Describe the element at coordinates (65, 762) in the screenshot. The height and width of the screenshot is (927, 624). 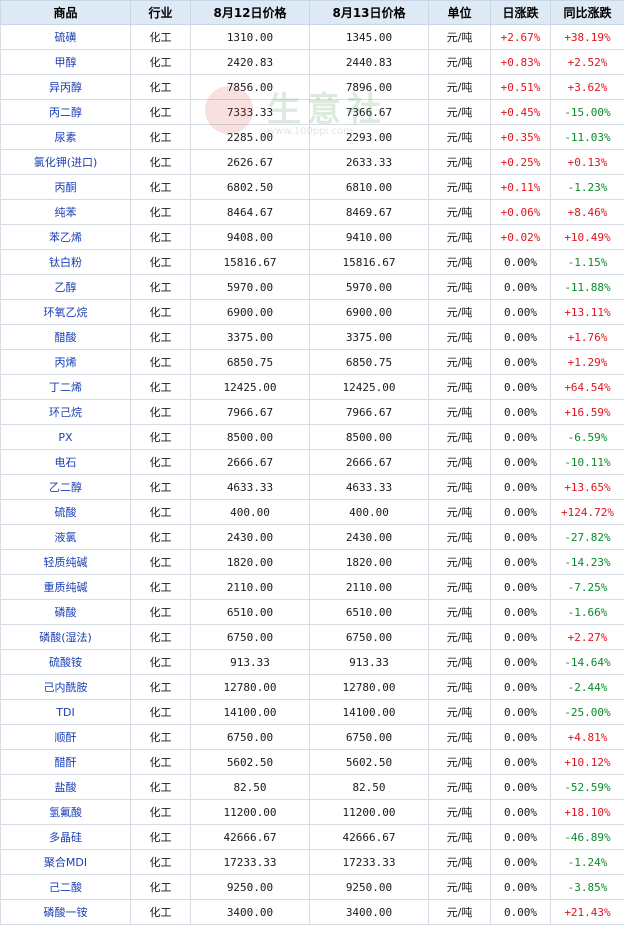
I see `cell-name: 醋酐` at that location.